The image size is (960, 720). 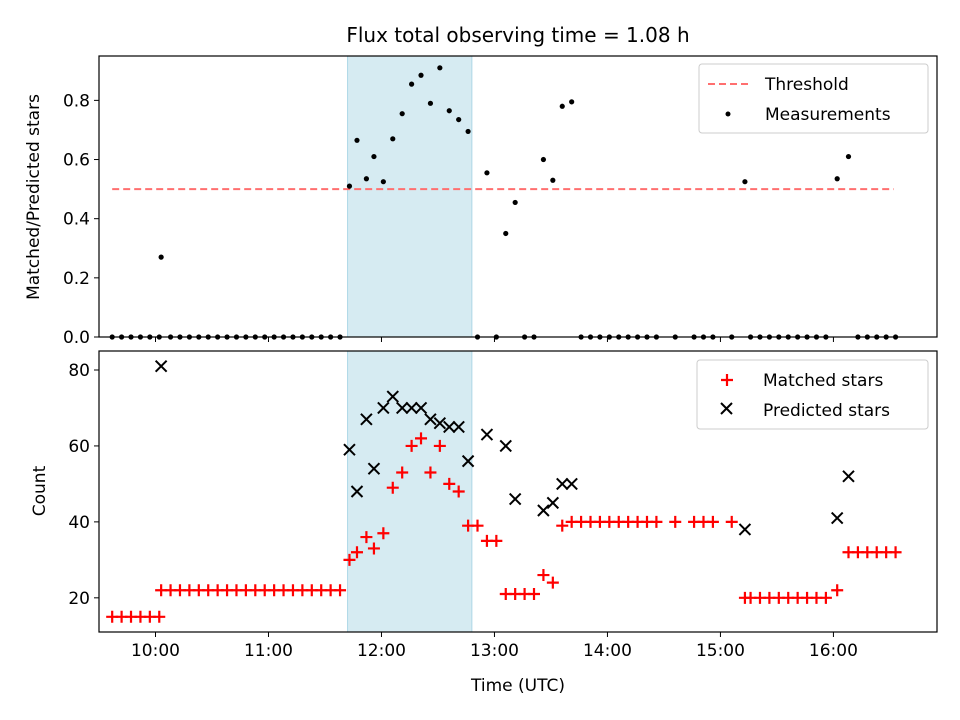 I want to click on top-y-tick-label: 0.0, so click(x=76, y=338).